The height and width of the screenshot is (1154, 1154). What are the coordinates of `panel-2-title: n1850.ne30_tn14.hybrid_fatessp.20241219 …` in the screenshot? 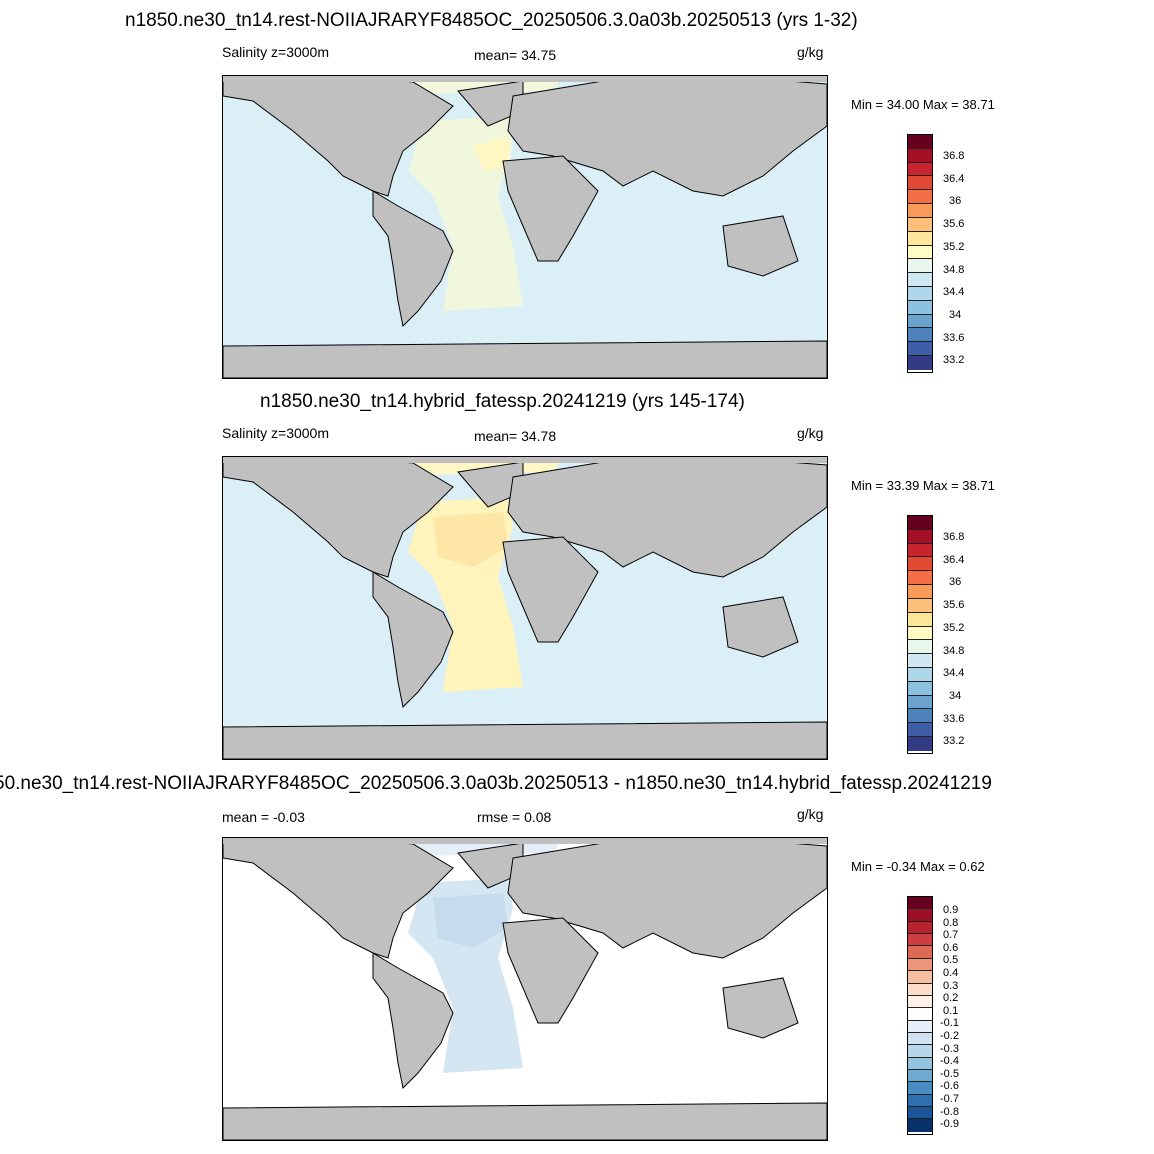 It's located at (502, 401).